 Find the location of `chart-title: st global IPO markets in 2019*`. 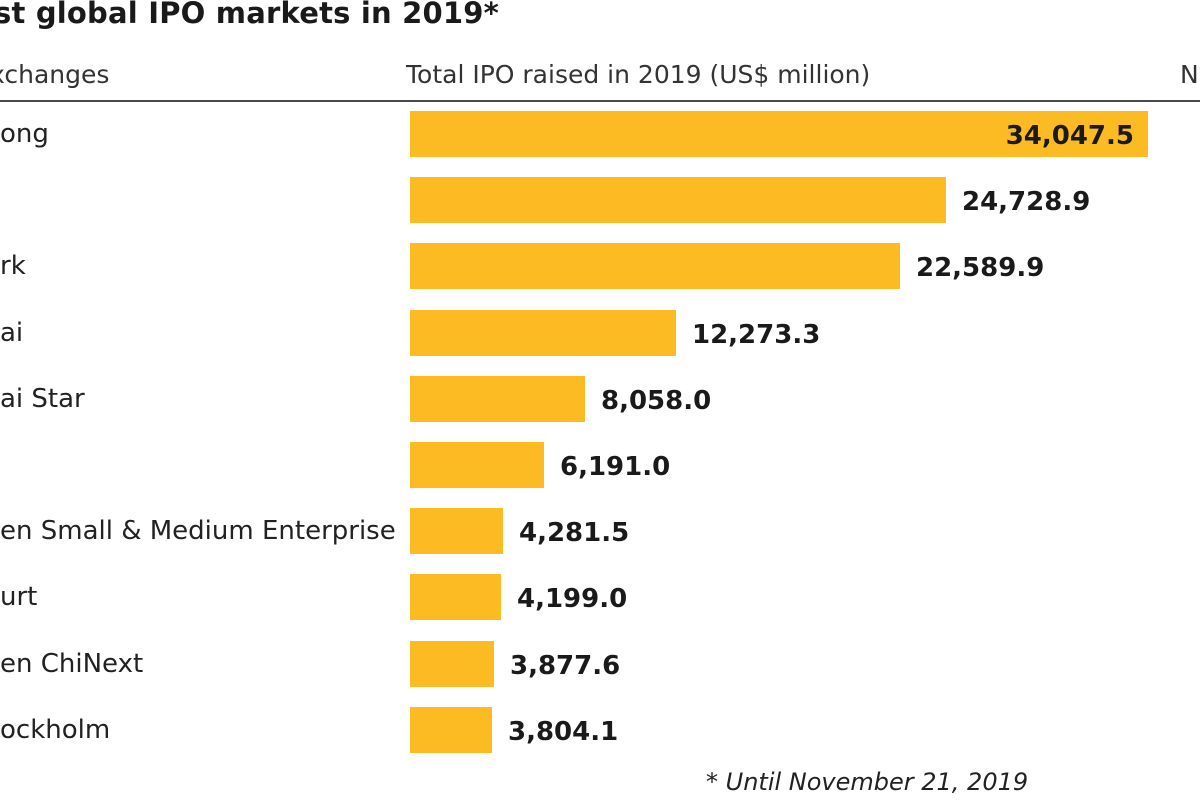

chart-title: st global IPO markets in 2019* is located at coordinates (250, 15).